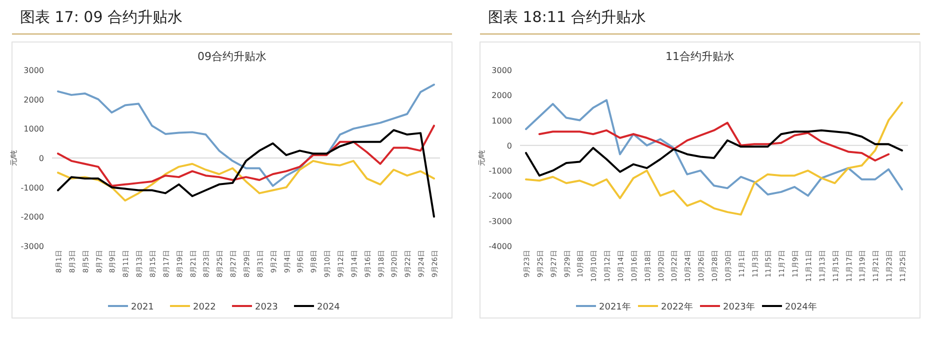  What do you see at coordinates (615, 307) in the screenshot?
I see `legend-label: 2021年` at bounding box center [615, 307].